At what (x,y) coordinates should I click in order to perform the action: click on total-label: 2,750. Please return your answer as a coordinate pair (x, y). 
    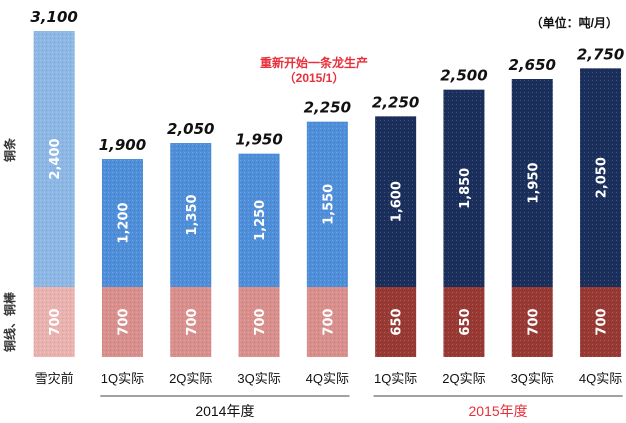
    Looking at the image, I should click on (600, 54).